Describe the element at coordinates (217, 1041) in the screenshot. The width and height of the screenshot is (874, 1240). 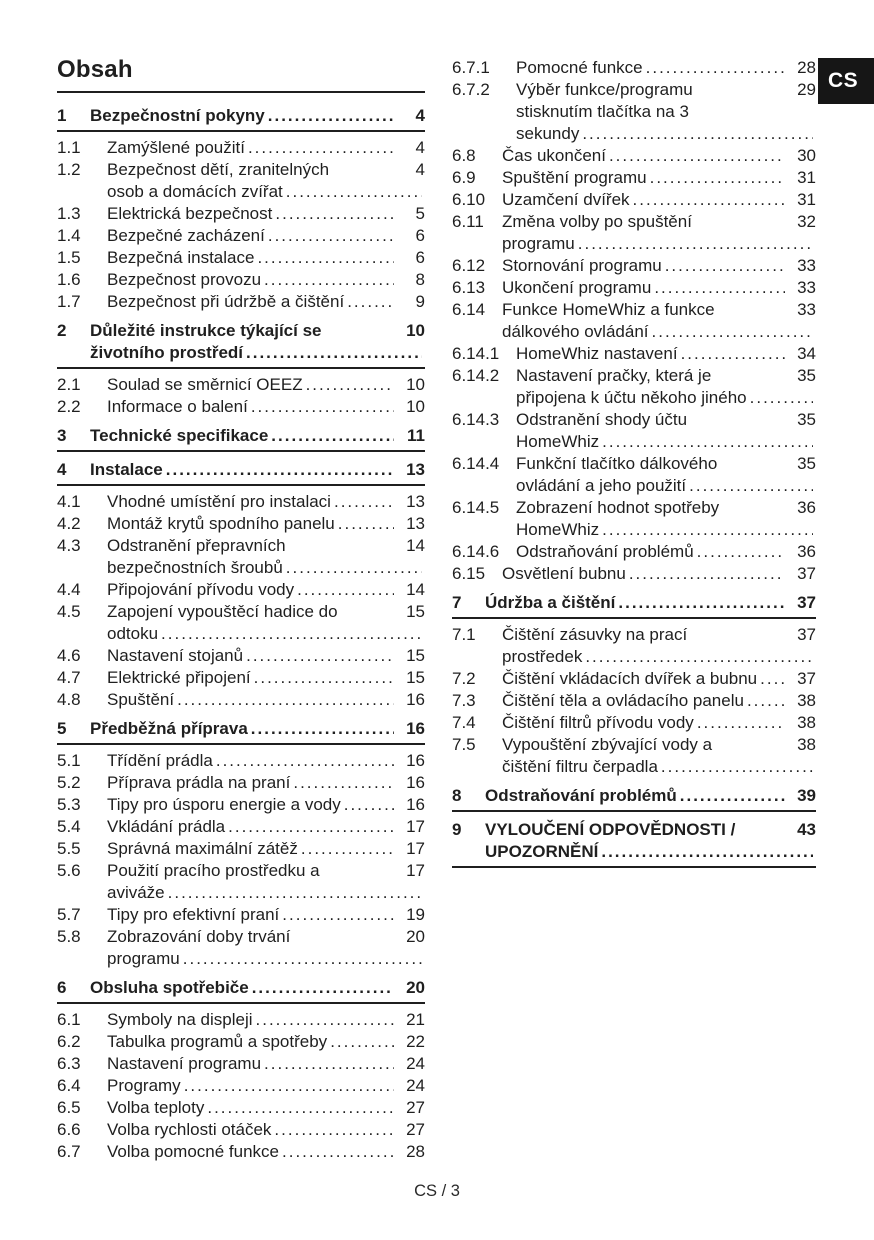
I see `toc-entry-label: Tabulka programů a spotřeby` at that location.